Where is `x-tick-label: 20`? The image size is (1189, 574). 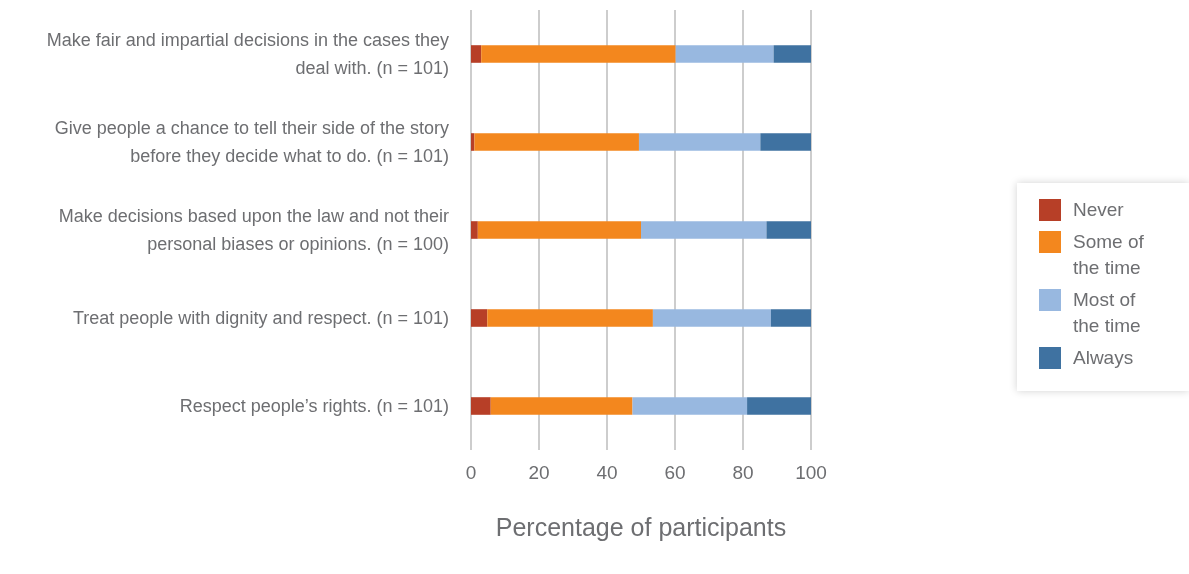 x-tick-label: 20 is located at coordinates (539, 473).